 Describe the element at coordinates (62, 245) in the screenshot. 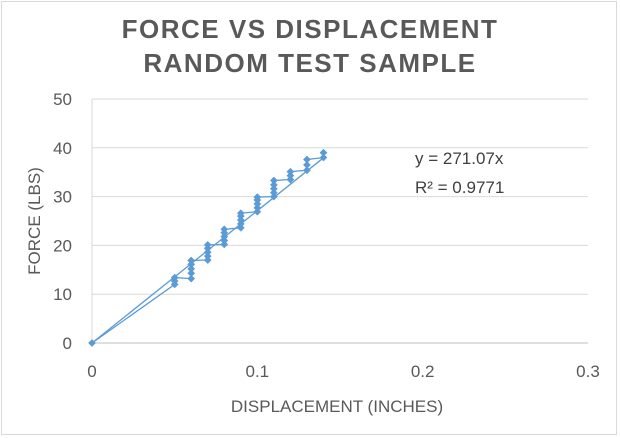

I see `y-tick-label: 20` at that location.